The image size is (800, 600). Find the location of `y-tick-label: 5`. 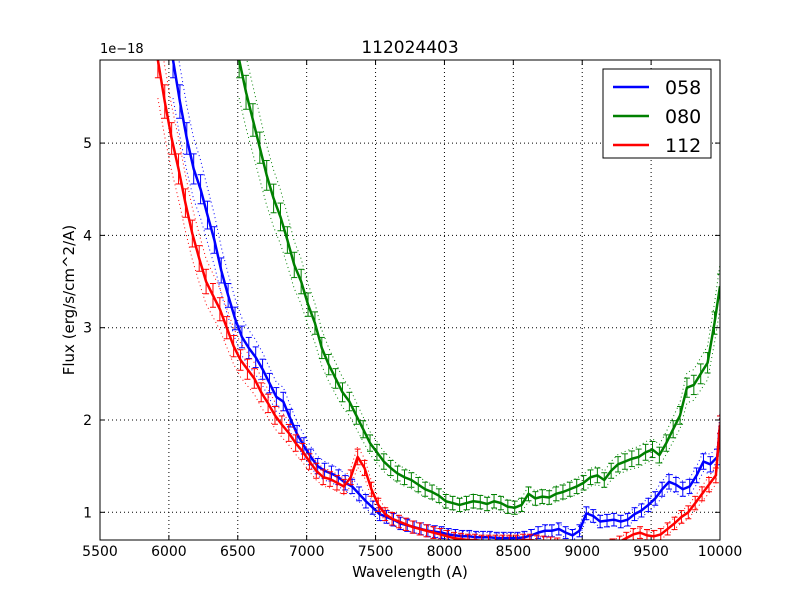

y-tick-label: 5 is located at coordinates (87, 144).